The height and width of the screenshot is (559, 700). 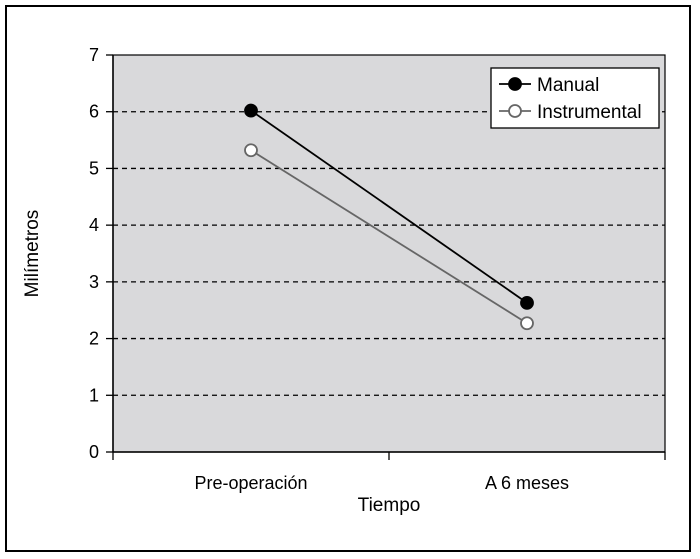 What do you see at coordinates (94, 282) in the screenshot?
I see `y-tick-label: 3` at bounding box center [94, 282].